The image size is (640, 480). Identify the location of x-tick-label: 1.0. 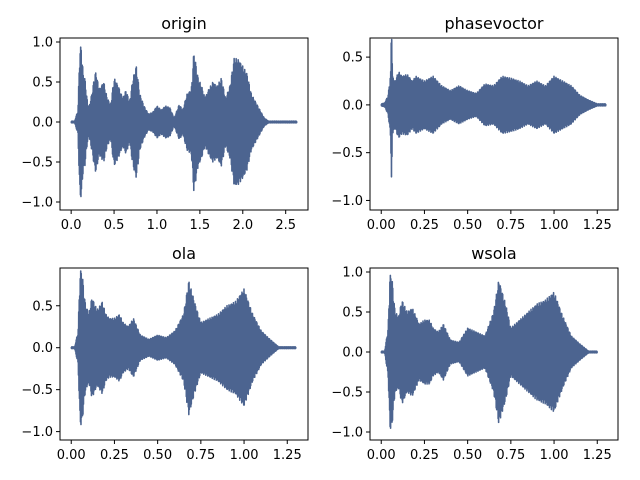
(157, 225).